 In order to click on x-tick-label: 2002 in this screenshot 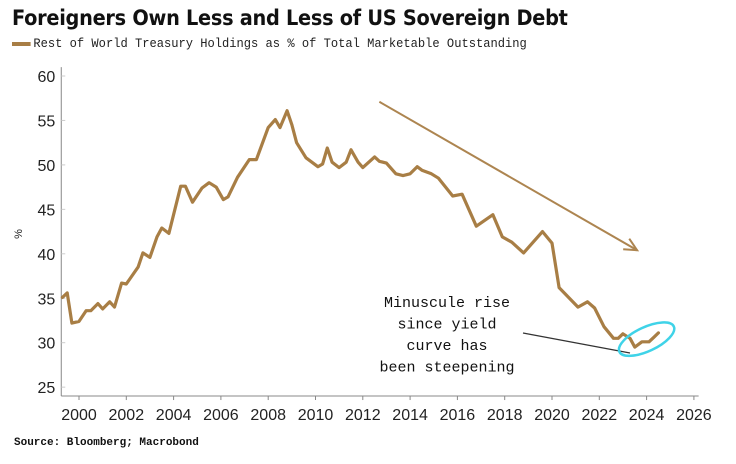, I will do `click(127, 415)`.